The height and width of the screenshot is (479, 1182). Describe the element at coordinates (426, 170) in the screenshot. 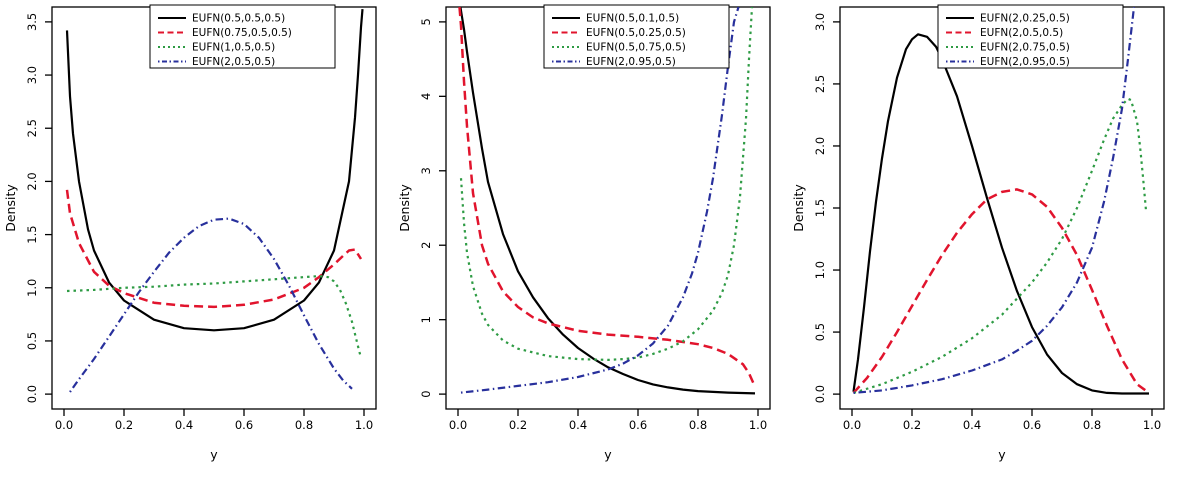

I see `y-tick-label: 3` at that location.